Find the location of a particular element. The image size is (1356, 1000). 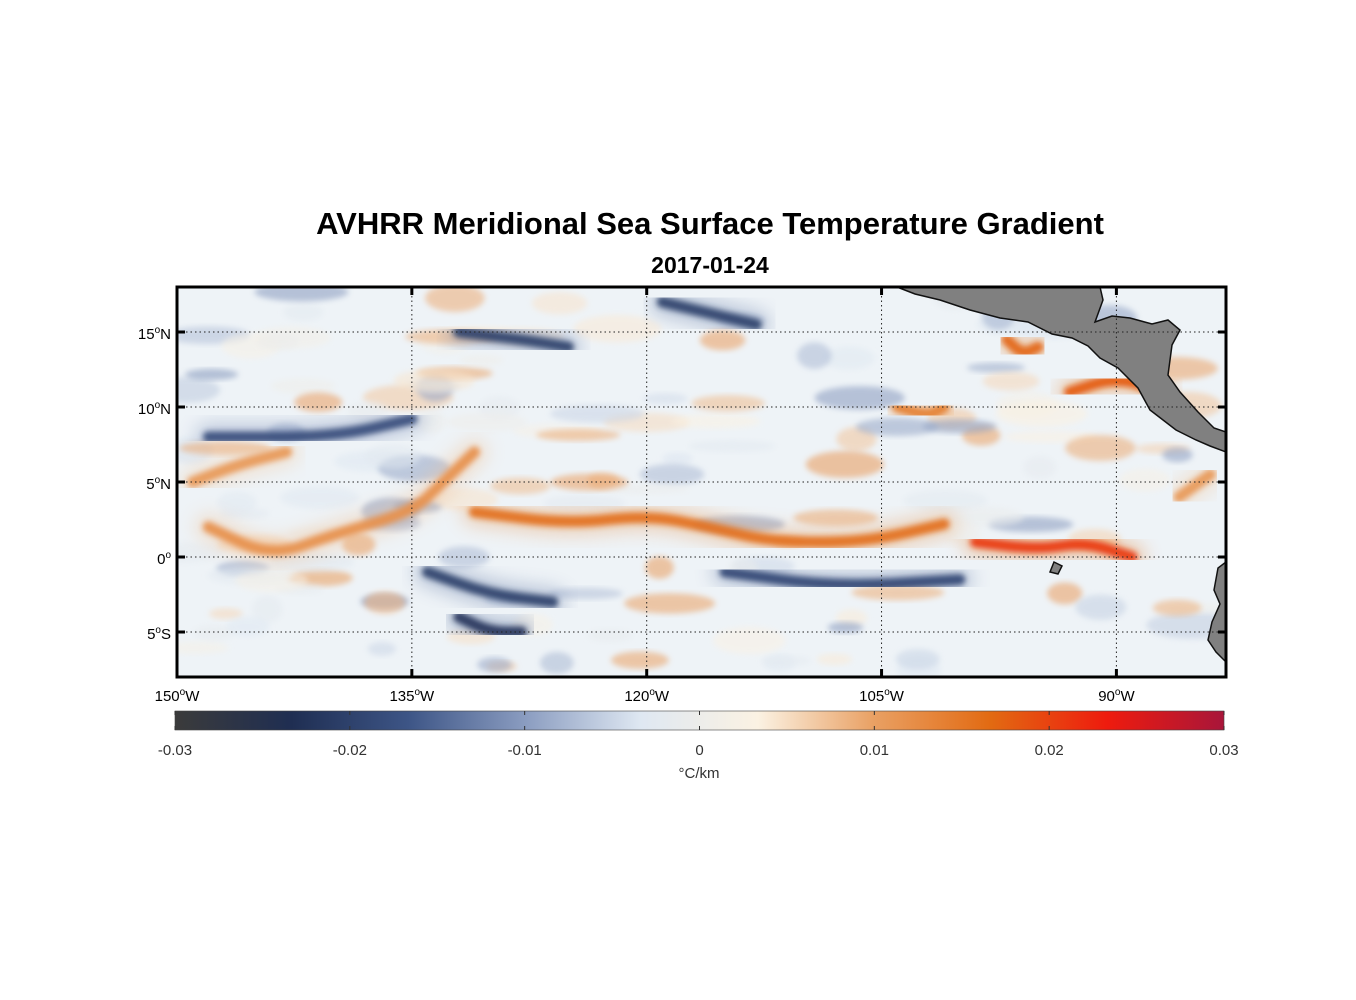

lon-tick-value: 135 is located at coordinates (401, 696).